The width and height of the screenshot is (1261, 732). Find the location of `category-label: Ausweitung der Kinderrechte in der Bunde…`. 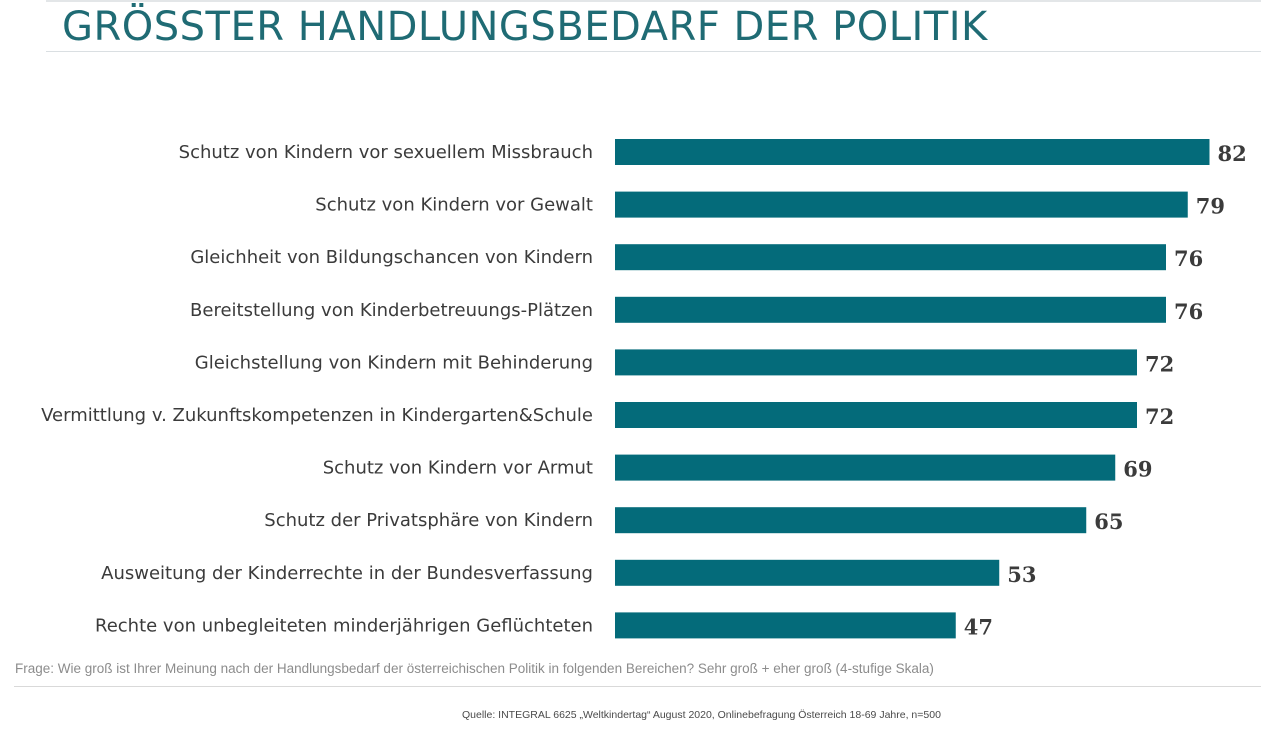

category-label: Ausweitung der Kinderrechte in der Bunde… is located at coordinates (347, 573).